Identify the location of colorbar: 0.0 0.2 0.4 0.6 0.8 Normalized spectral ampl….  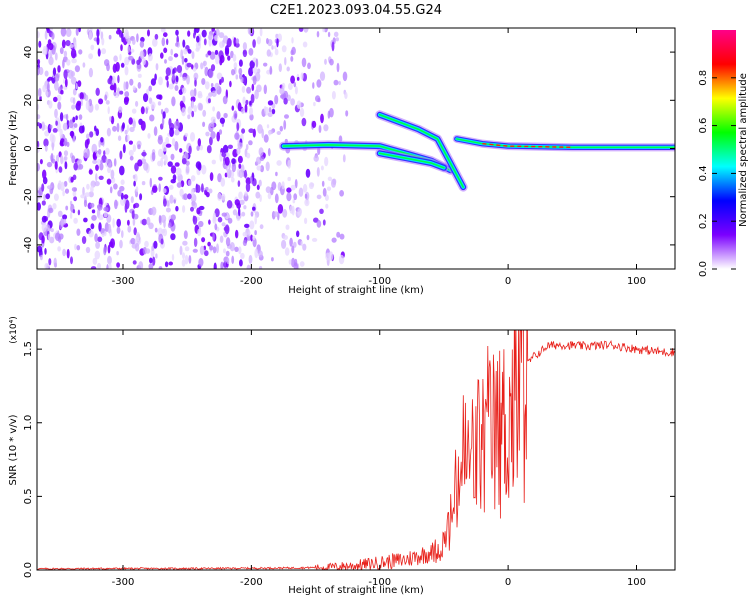
(723, 153).